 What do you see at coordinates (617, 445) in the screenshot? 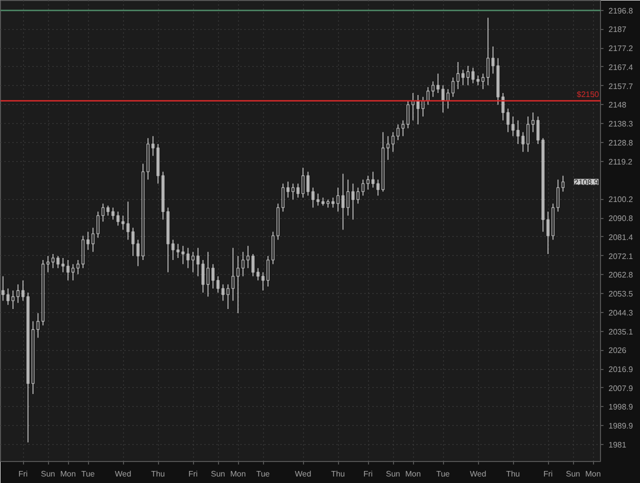
I see `y-tick-label: 1981` at bounding box center [617, 445].